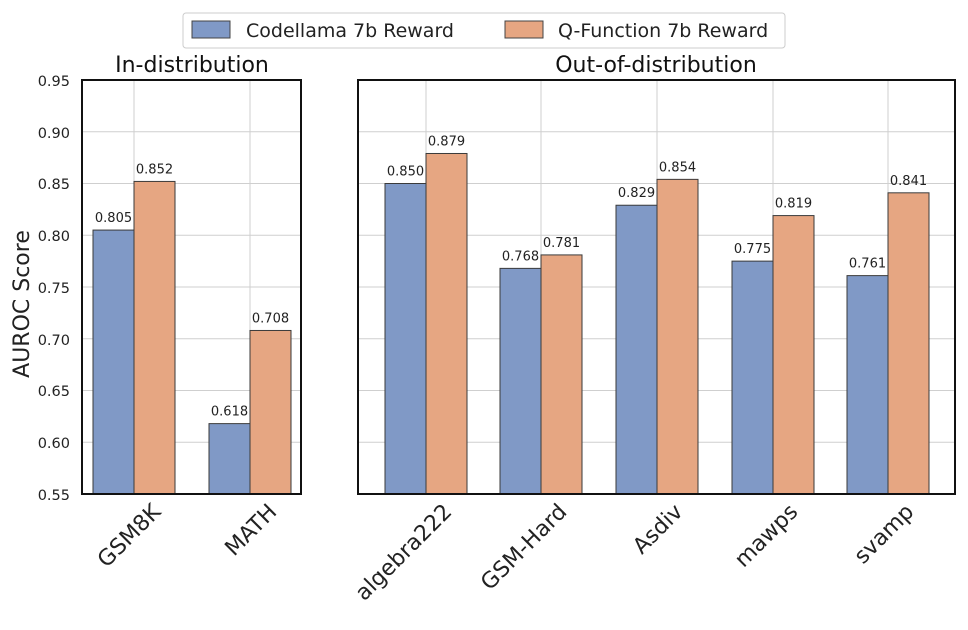 The width and height of the screenshot is (968, 630). What do you see at coordinates (405, 172) in the screenshot?
I see `bar-value-label: 0.850` at bounding box center [405, 172].